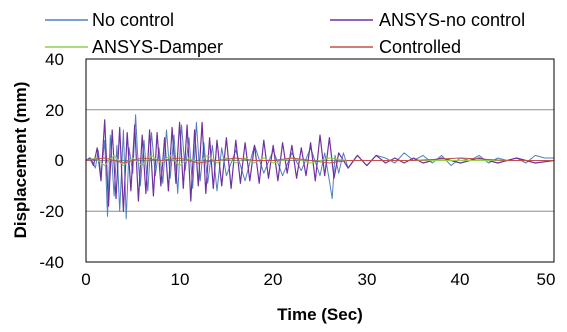 The width and height of the screenshot is (567, 332). I want to click on x-axis-ticks: 0 10 20 30 40 50, so click(318, 279).